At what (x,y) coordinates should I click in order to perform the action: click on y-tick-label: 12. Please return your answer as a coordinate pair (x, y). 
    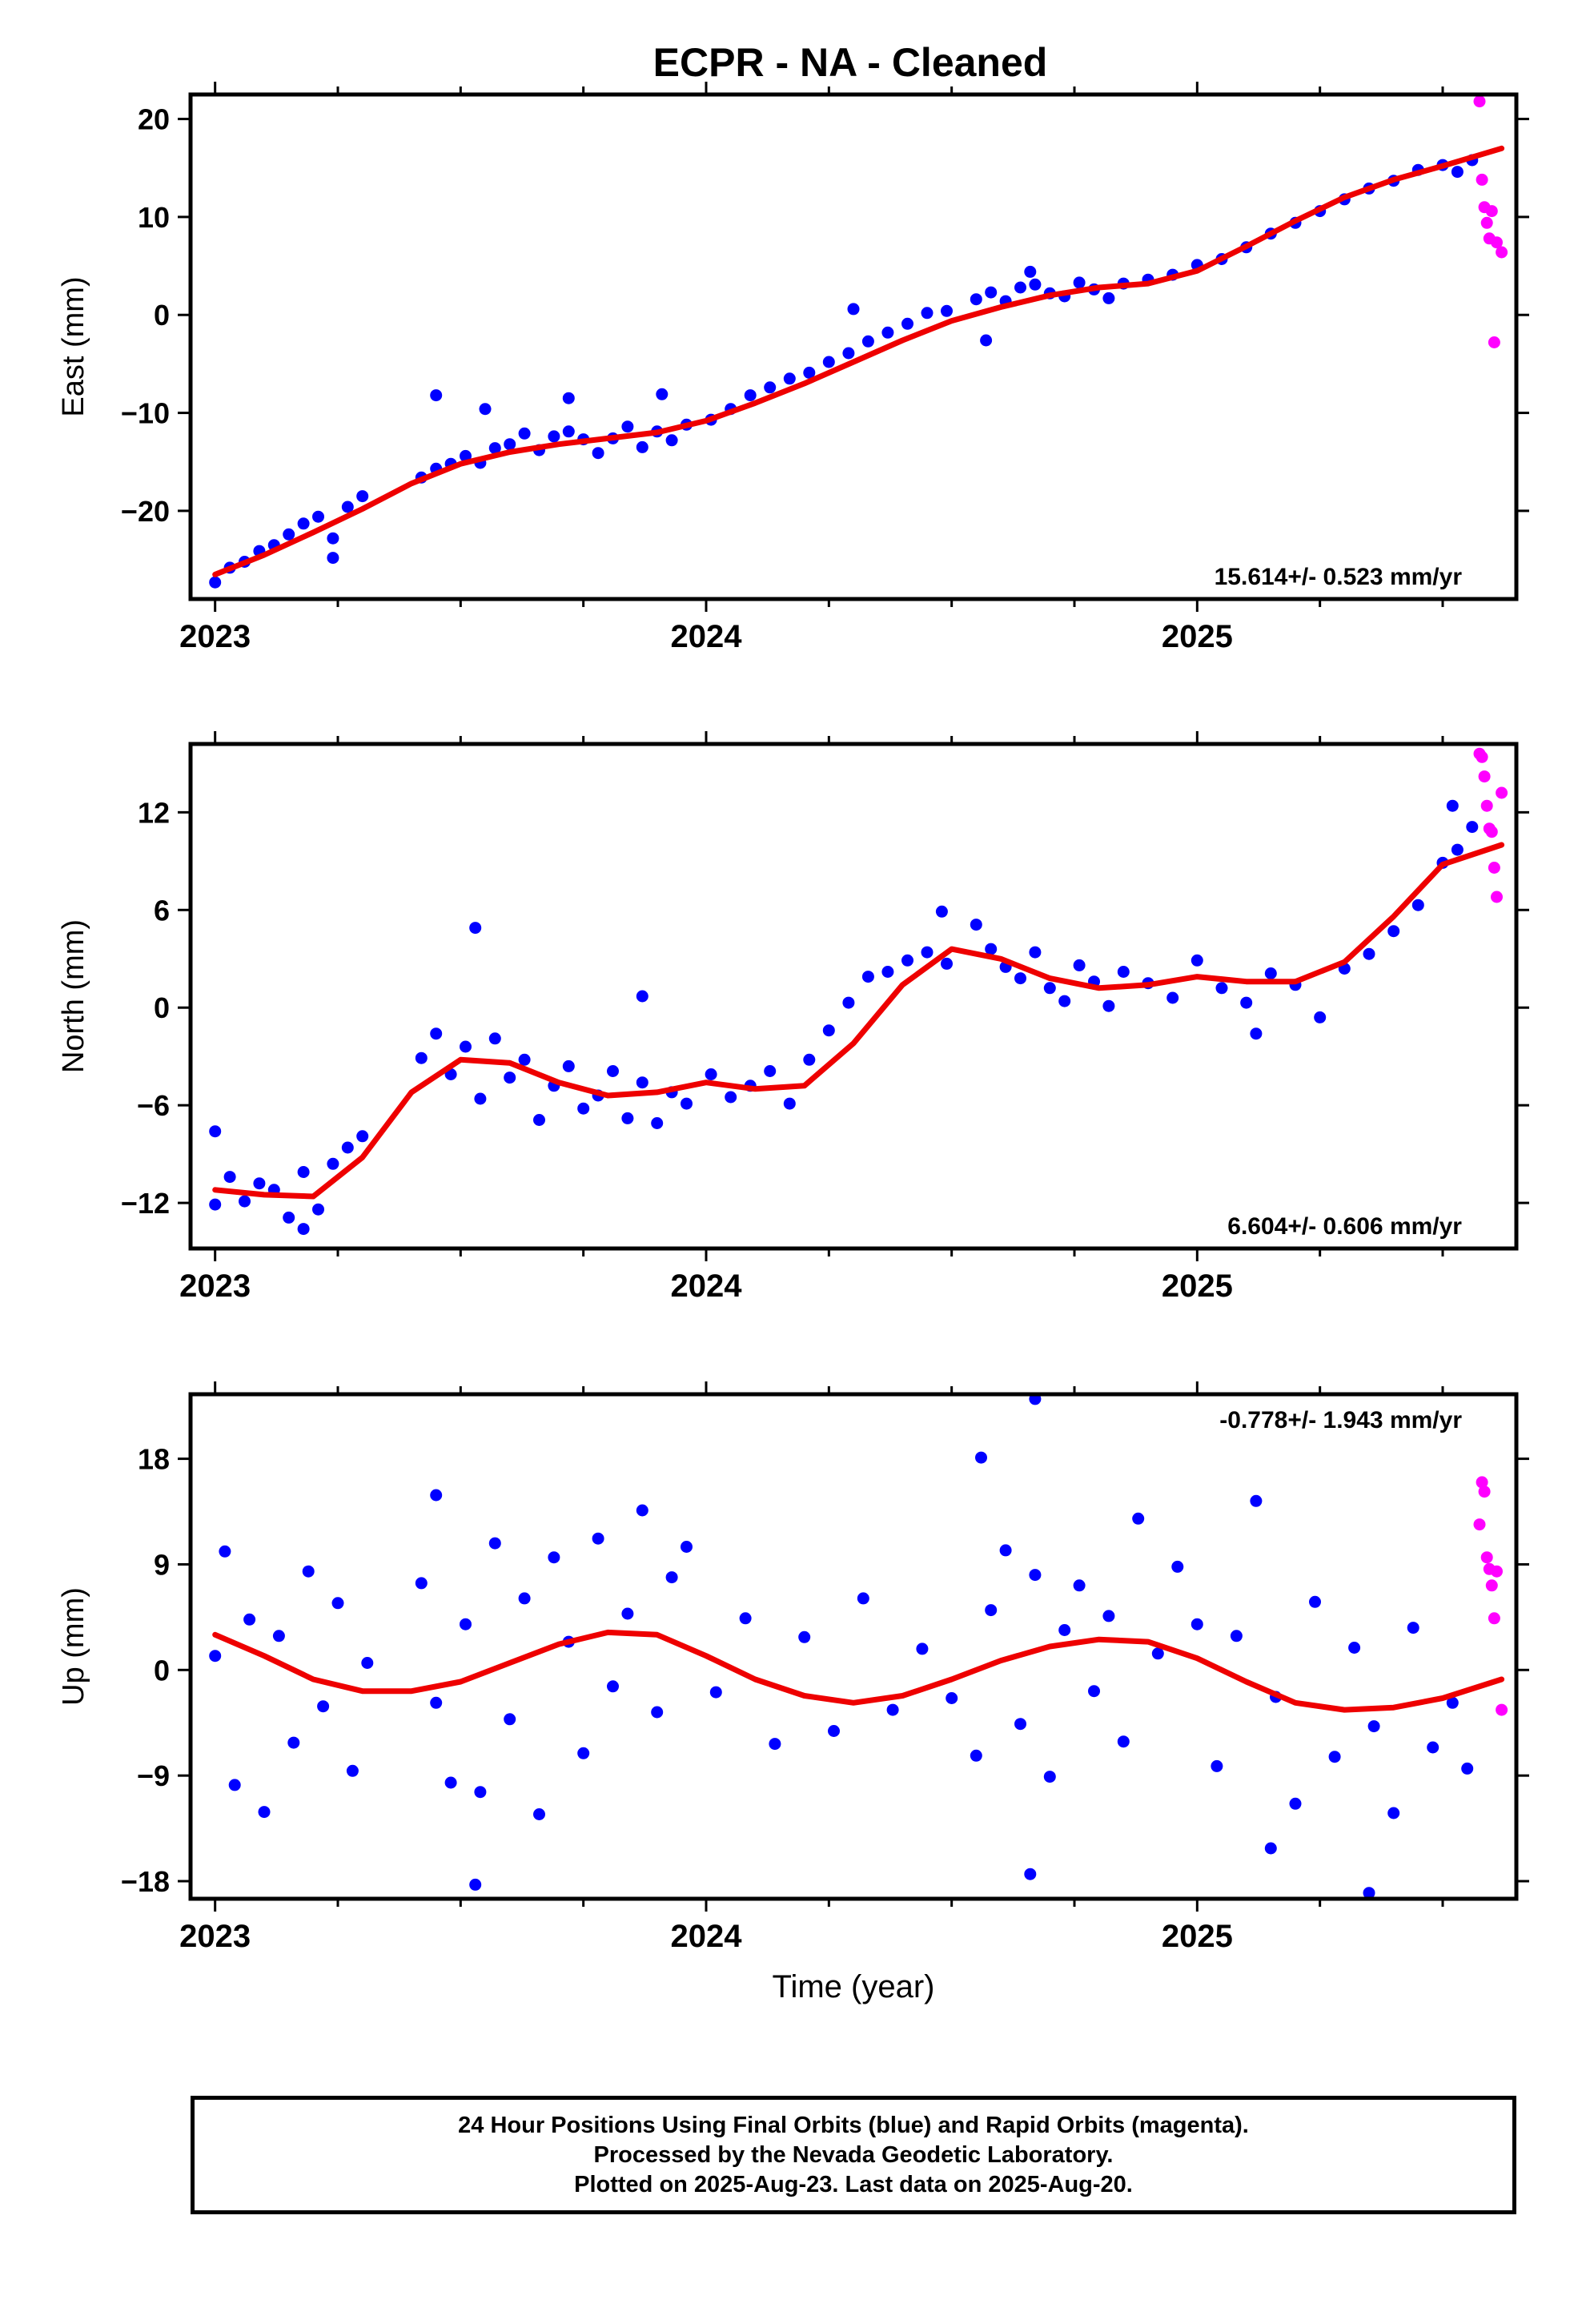
    Looking at the image, I should click on (154, 812).